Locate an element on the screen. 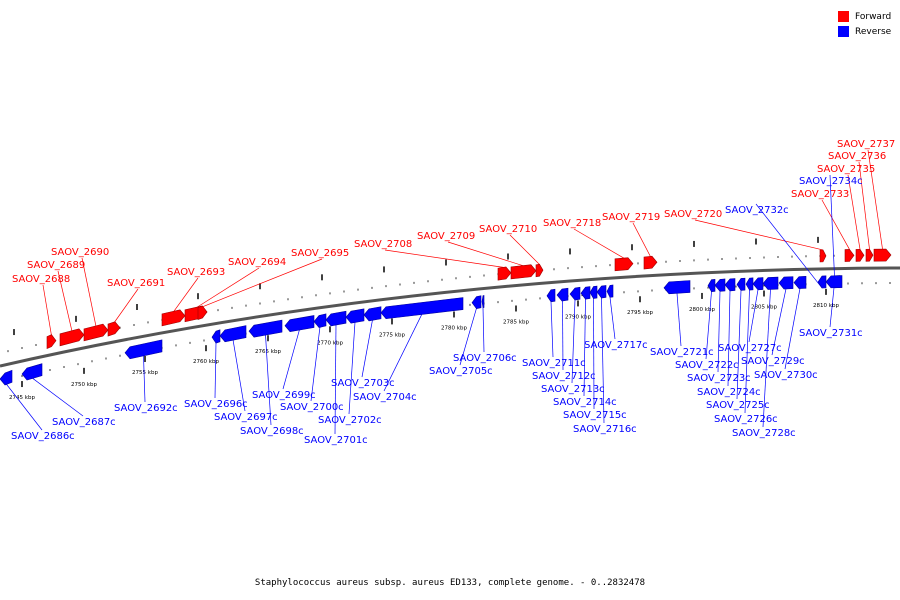  gene-label: SAOV_2722c is located at coordinates (707, 365).